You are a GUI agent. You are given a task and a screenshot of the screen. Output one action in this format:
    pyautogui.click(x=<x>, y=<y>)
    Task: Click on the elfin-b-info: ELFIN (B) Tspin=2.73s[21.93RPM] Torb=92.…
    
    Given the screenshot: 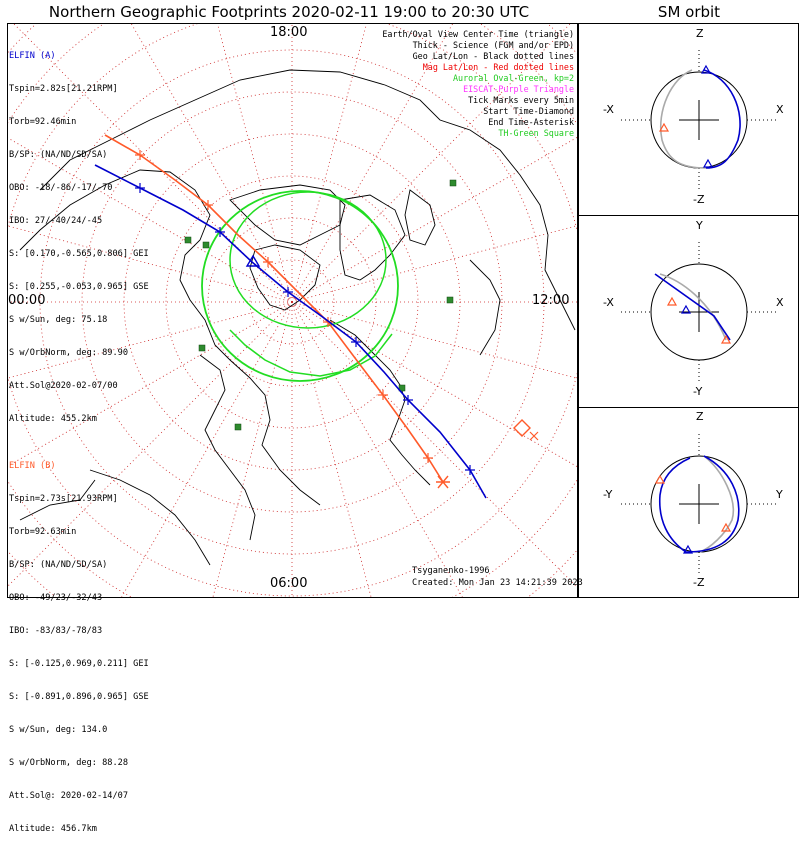 What is the action you would take?
    pyautogui.click(x=79, y=642)
    